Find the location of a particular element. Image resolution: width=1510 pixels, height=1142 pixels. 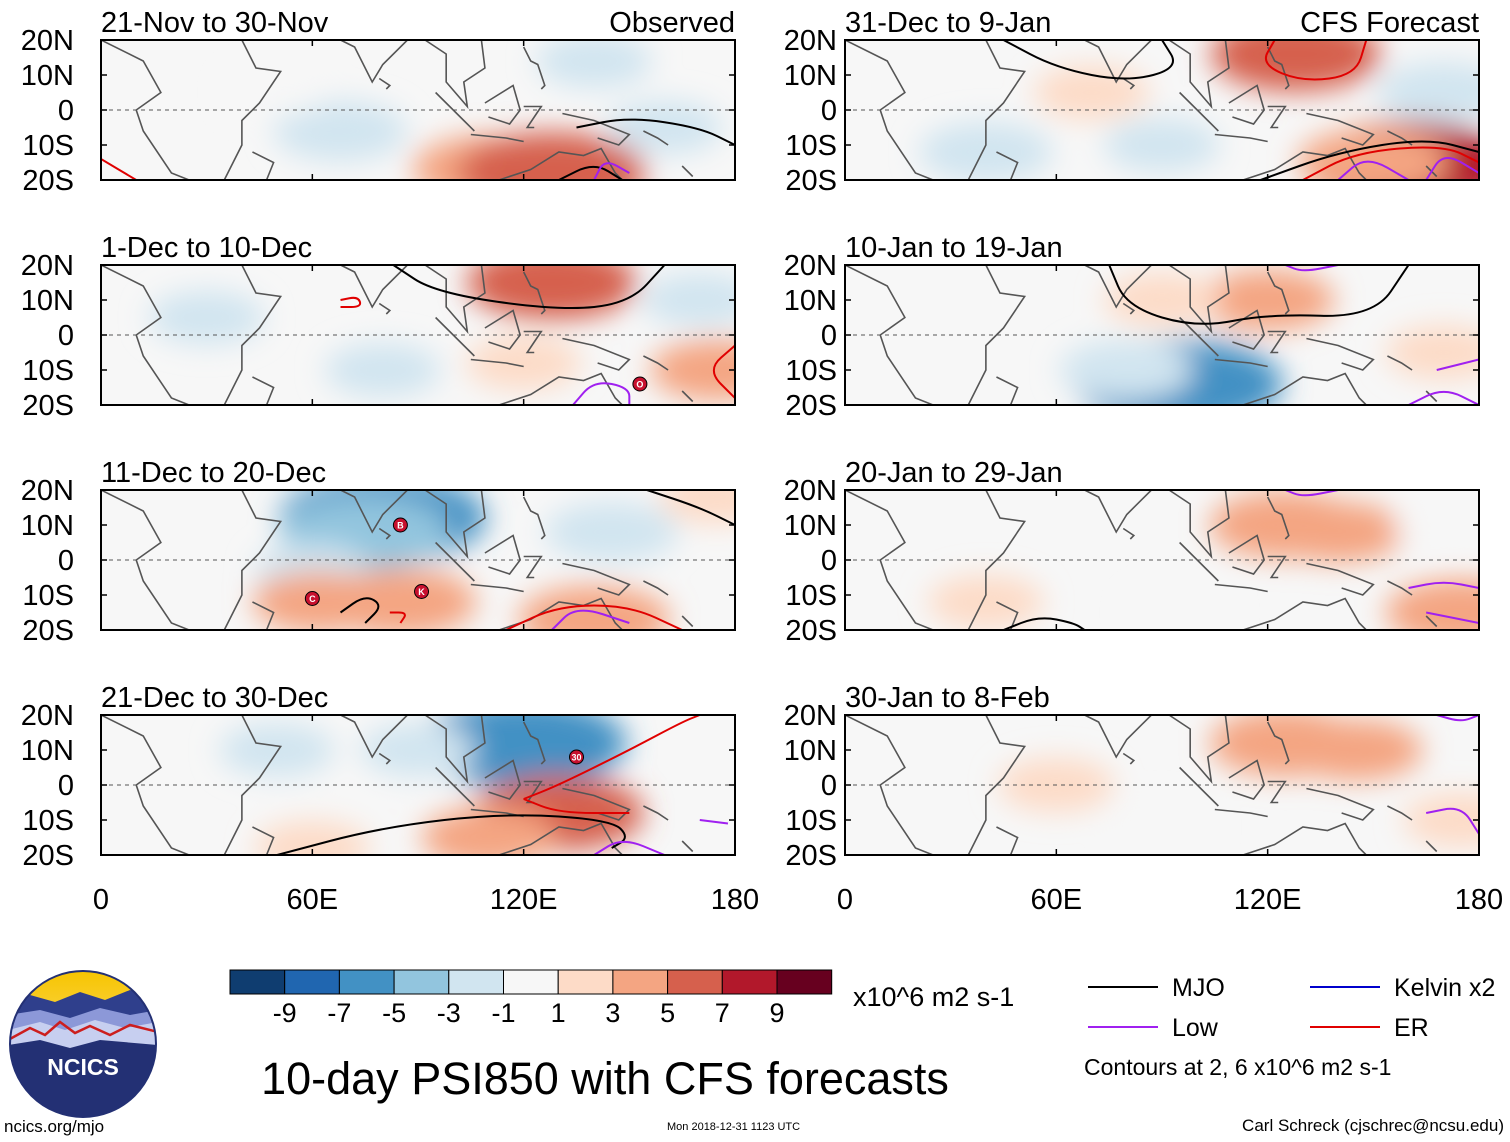

panel-period-label: 1-Dec to 10-Dec is located at coordinates (206, 248).